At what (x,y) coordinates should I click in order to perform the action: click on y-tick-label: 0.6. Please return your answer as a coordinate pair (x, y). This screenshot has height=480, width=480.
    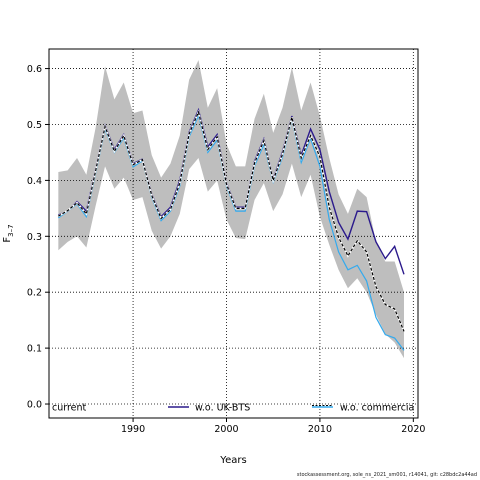
    Looking at the image, I should click on (34, 69).